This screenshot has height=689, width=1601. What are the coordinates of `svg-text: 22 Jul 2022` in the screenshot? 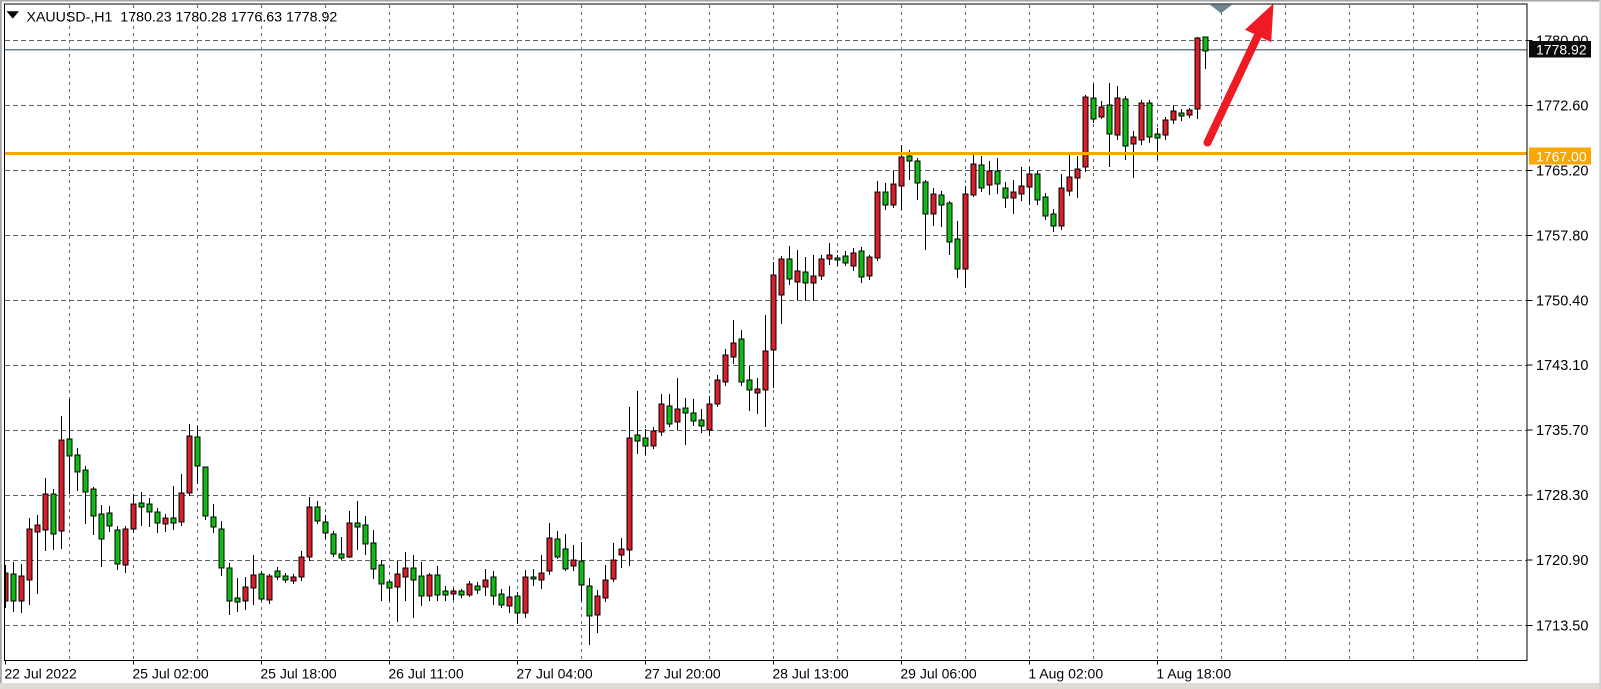 It's located at (40, 674).